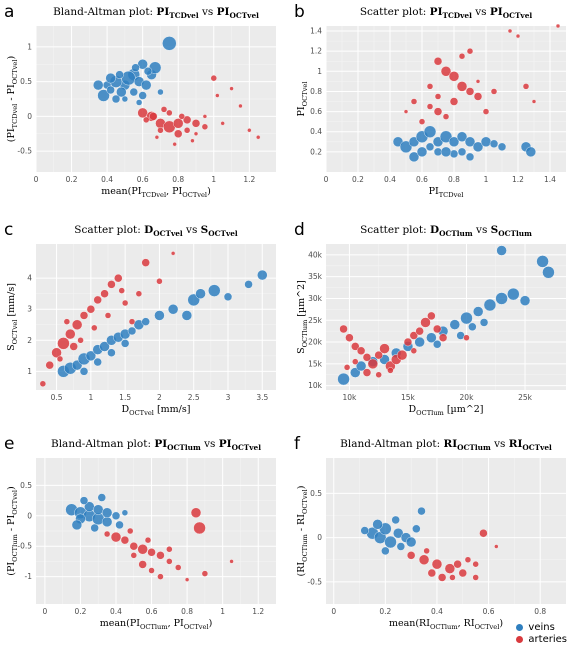  Describe the element at coordinates (14, 116) in the screenshot. I see `y-label-sub1: TCDvel` at that location.